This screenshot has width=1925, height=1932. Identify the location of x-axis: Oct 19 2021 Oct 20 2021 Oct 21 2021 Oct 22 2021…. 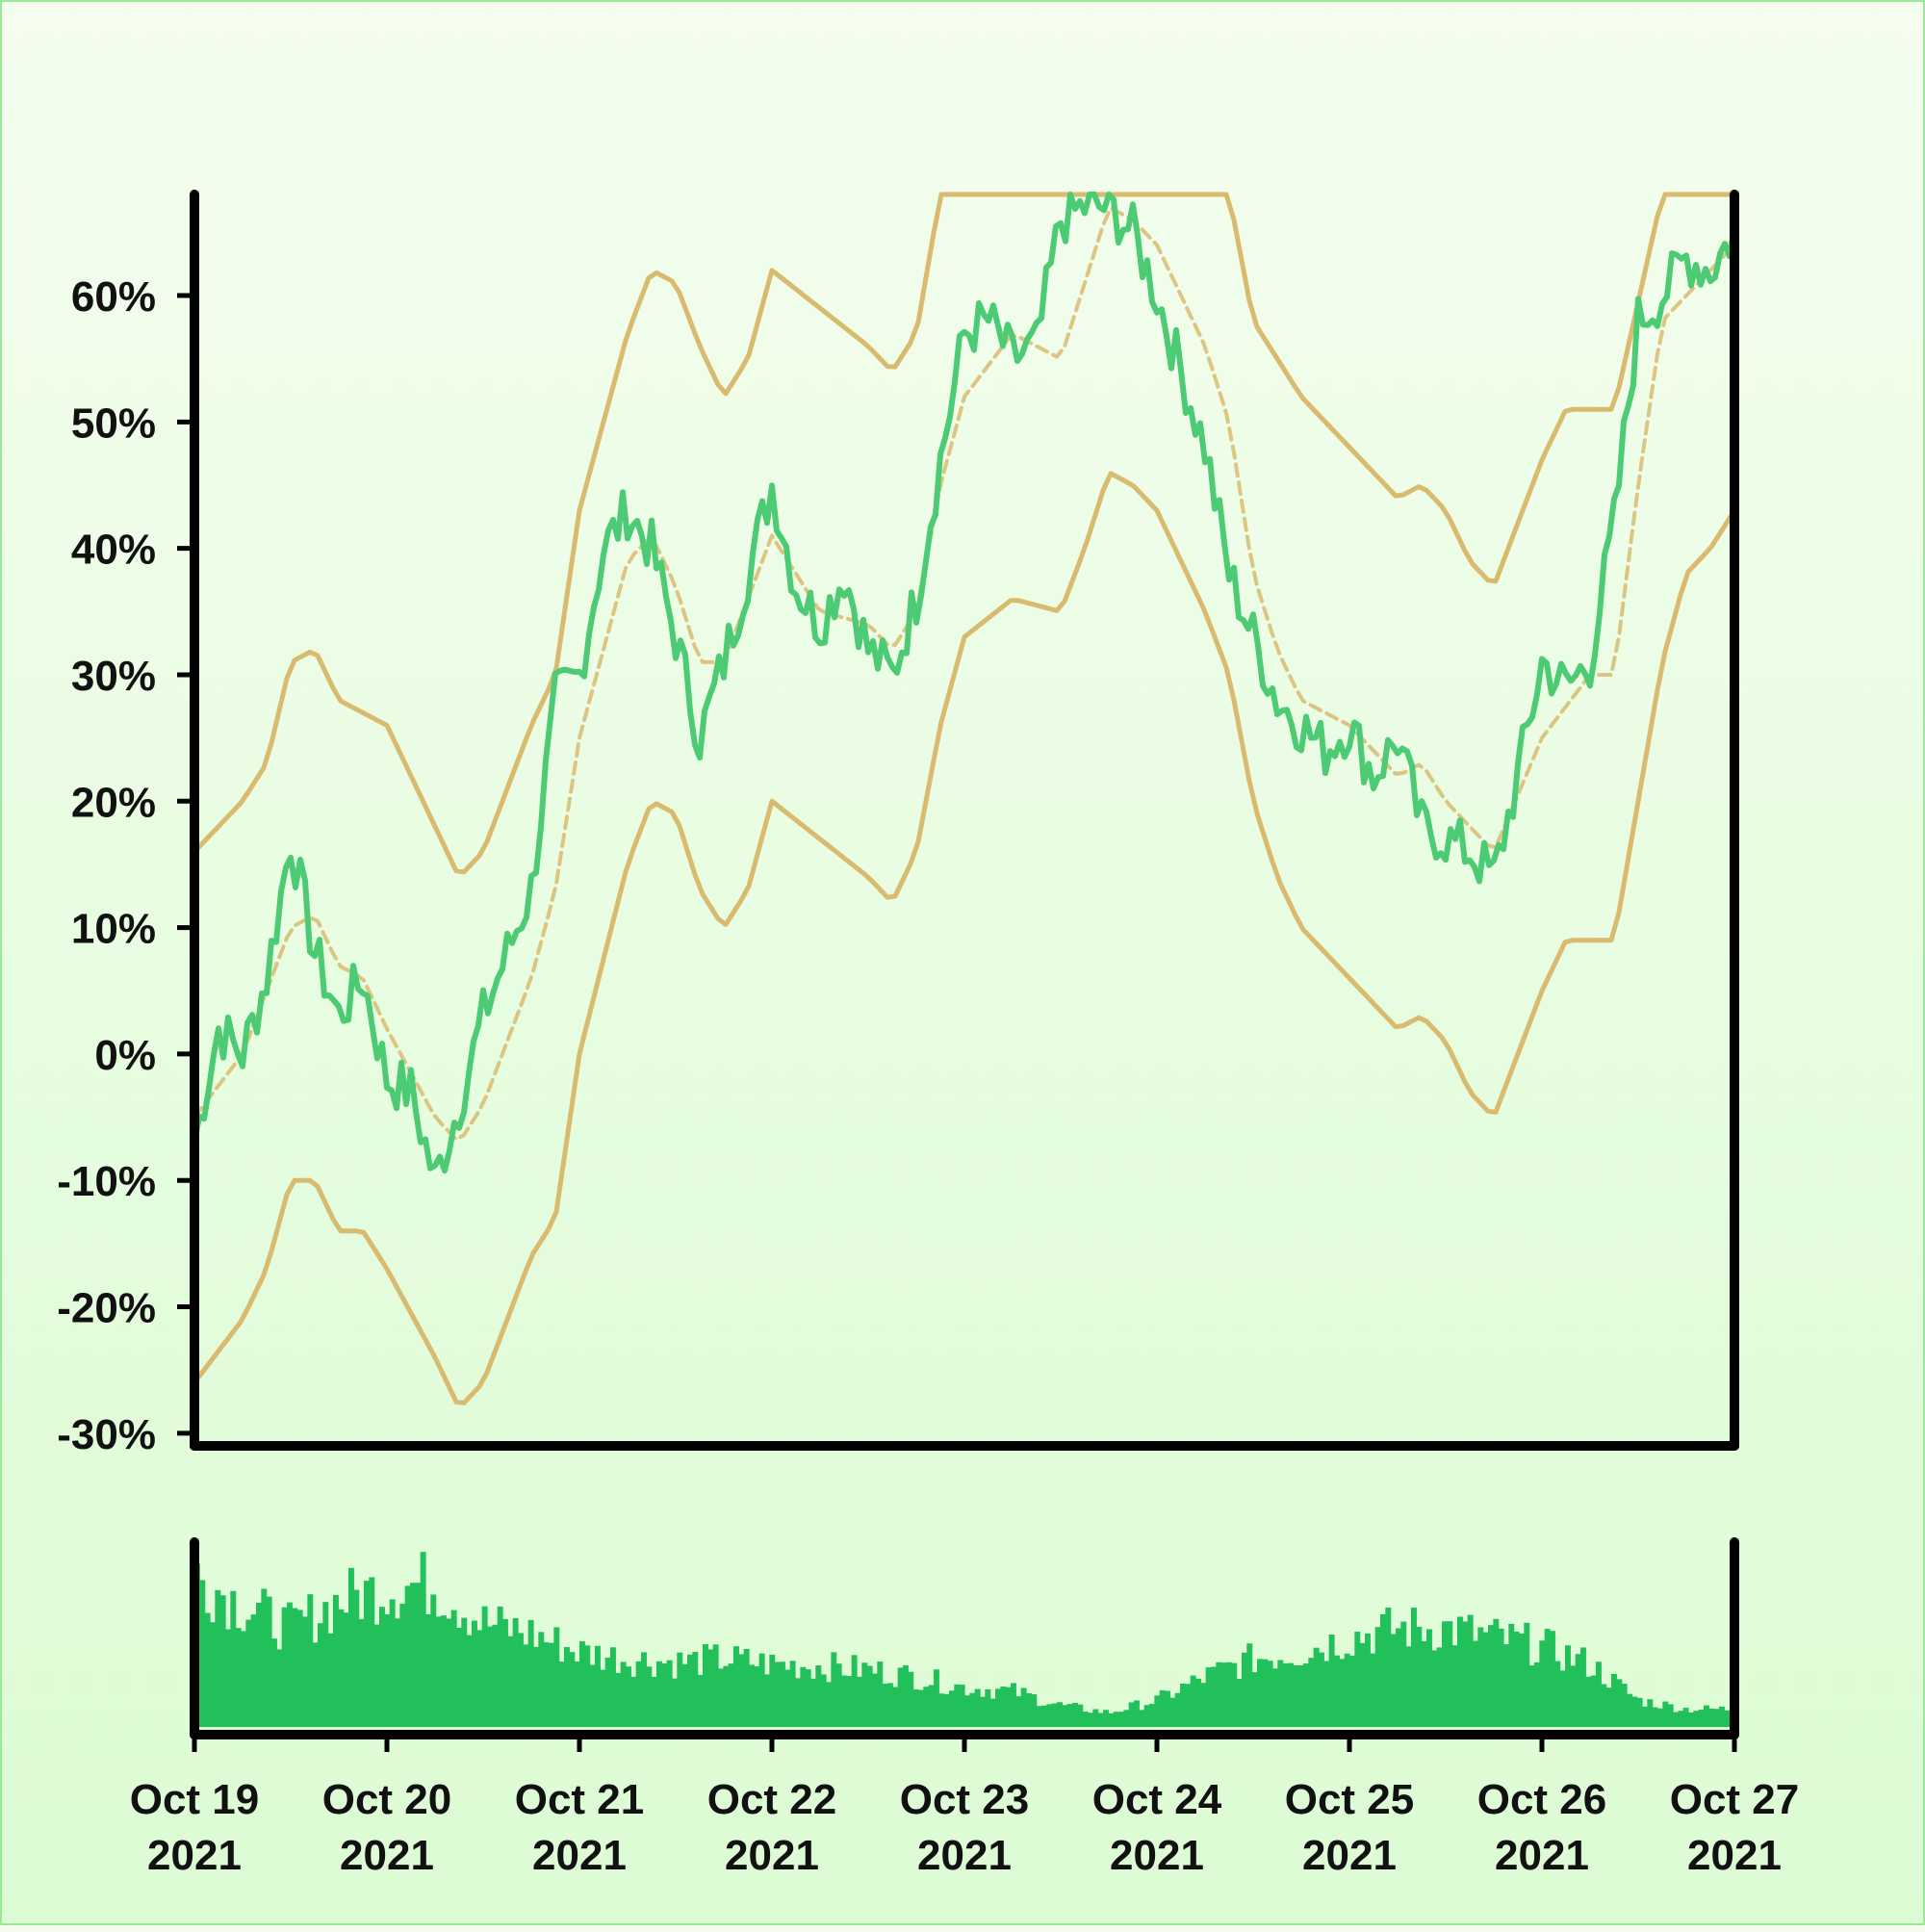
(965, 1807).